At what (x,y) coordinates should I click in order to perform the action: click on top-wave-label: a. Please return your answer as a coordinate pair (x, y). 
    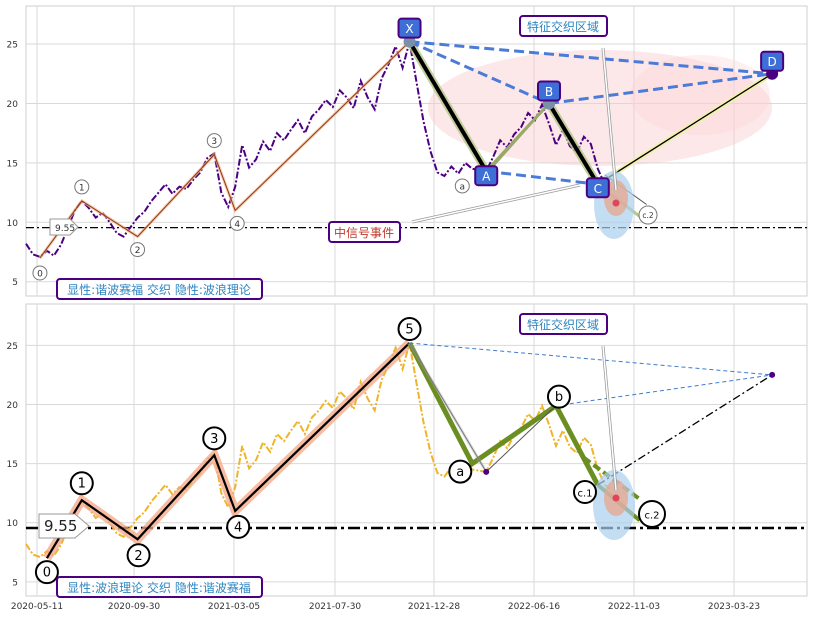
    Looking at the image, I should click on (463, 187).